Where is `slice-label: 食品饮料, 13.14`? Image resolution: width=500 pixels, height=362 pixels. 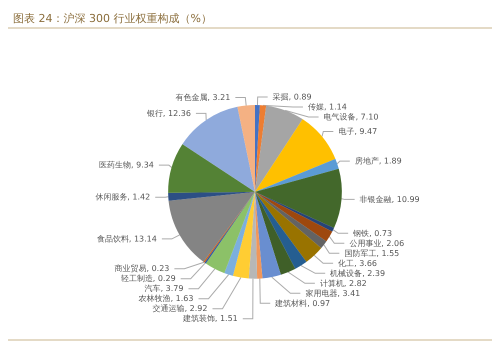 slice-label: 食品饮料, 13.14 is located at coordinates (126, 239).